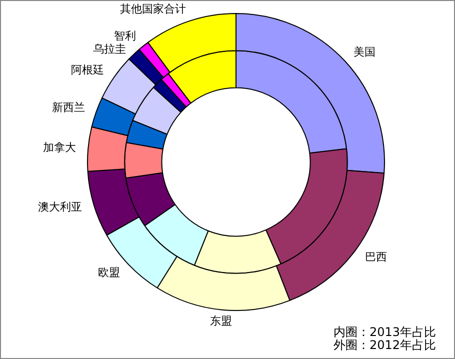  Describe the element at coordinates (375, 257) in the screenshot. I see `slice-label: 巴西` at that location.